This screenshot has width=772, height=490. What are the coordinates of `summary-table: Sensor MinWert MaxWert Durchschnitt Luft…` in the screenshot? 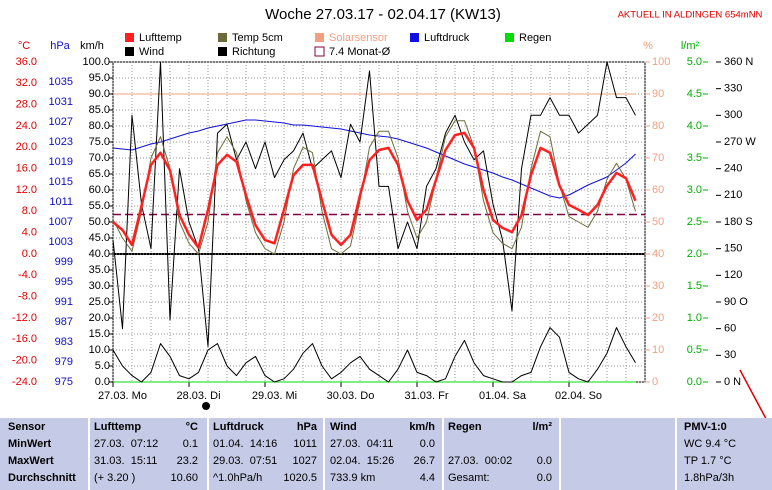 It's located at (386, 454).